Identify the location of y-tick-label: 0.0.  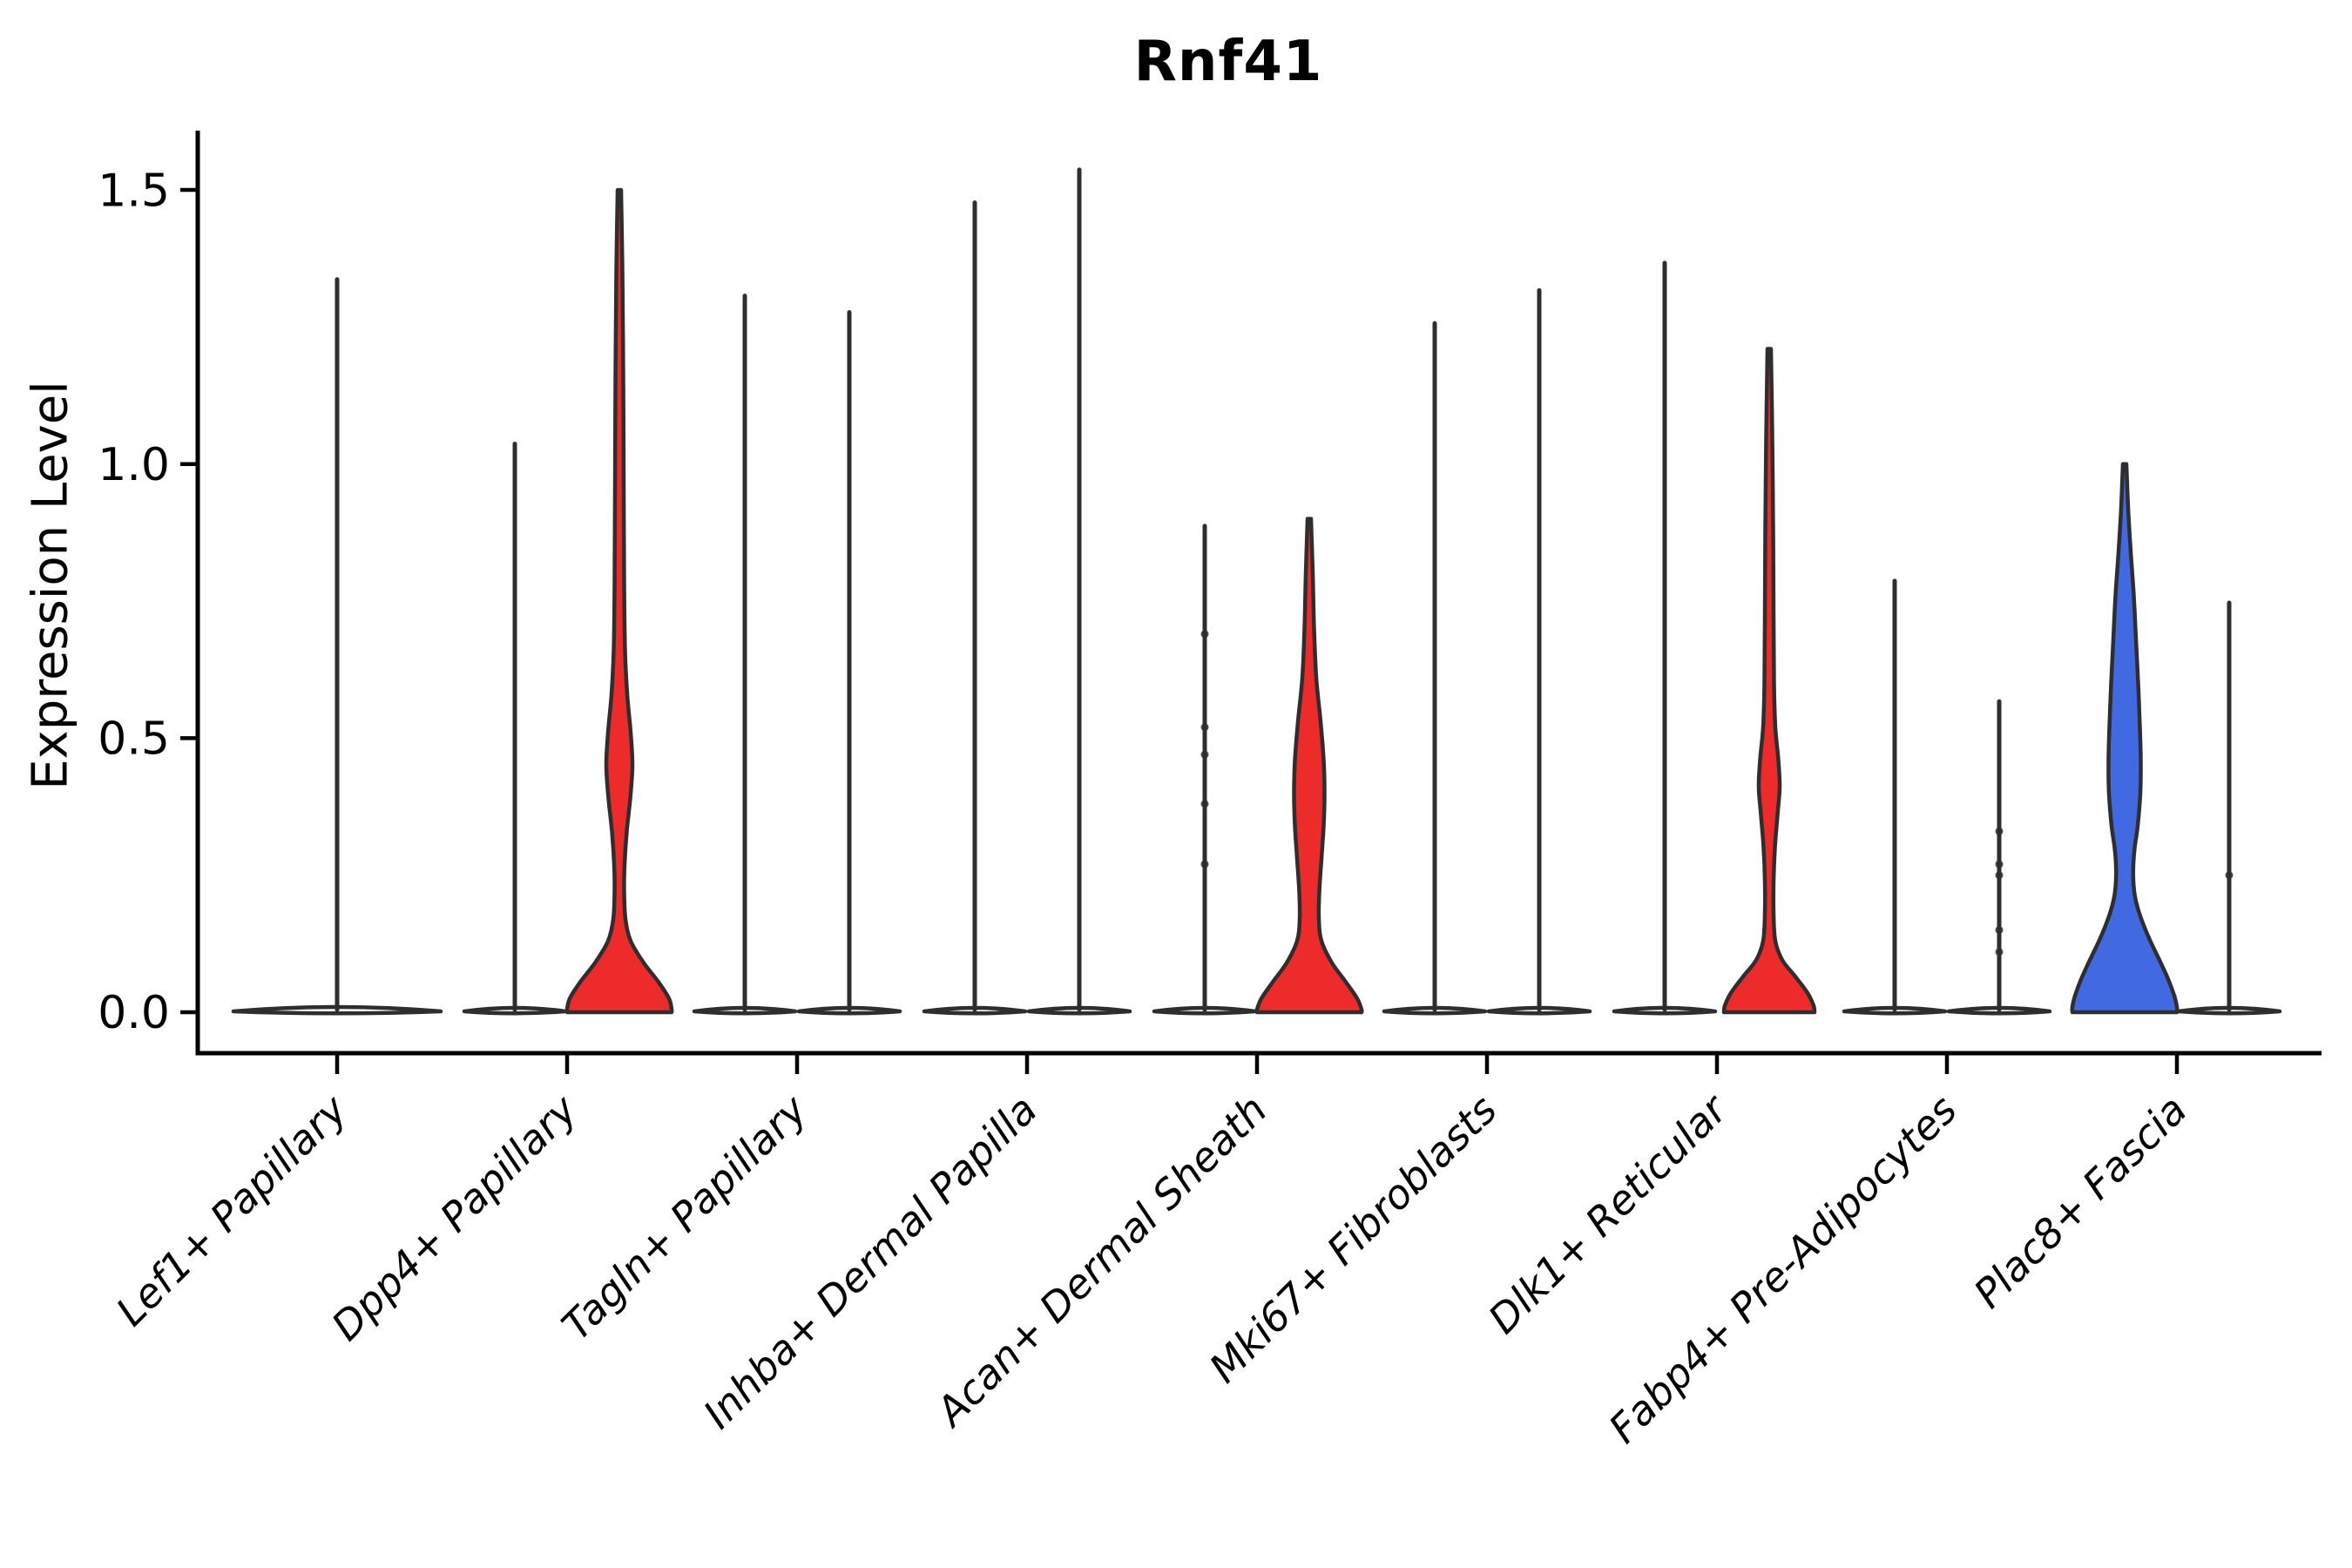
(134, 1013).